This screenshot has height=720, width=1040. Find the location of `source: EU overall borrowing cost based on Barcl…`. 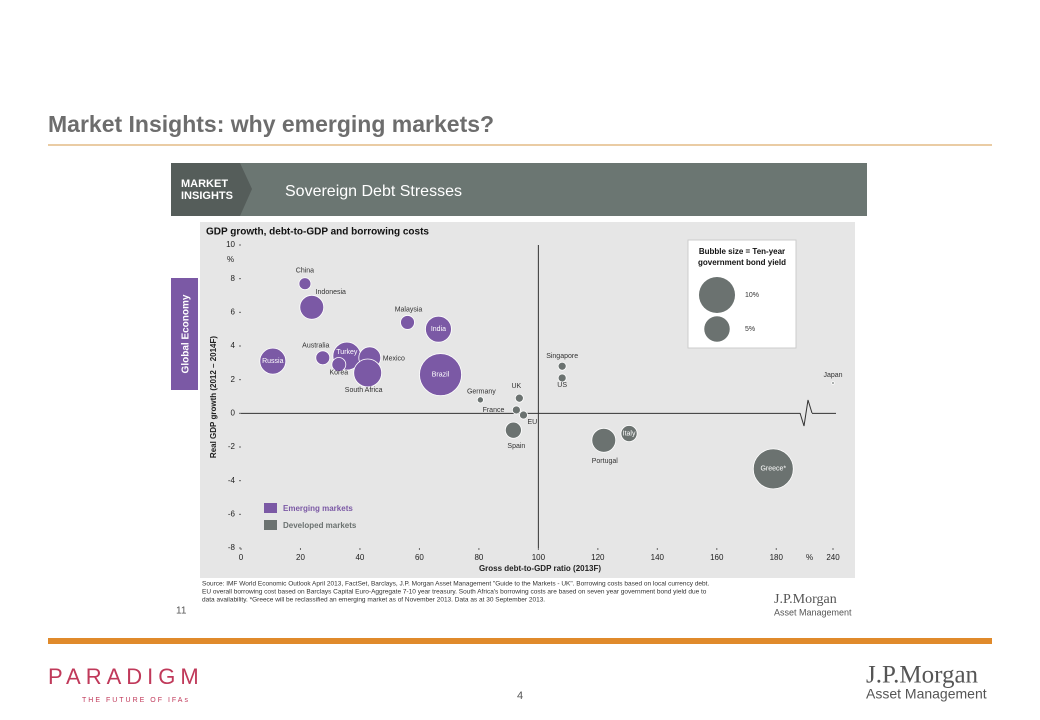

source: EU overall borrowing cost based on Barcl… is located at coordinates (454, 592).